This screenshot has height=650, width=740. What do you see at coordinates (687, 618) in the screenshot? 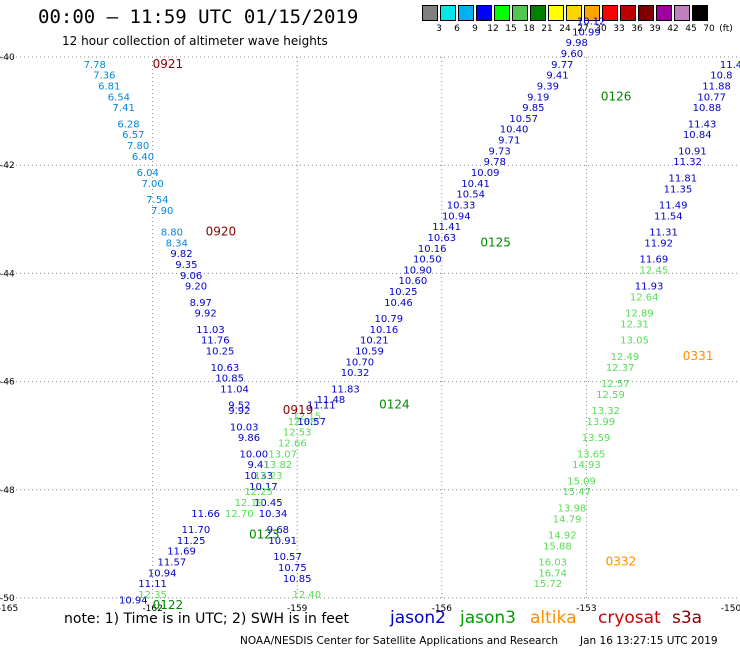
I see `satellite-s3a: s3a` at bounding box center [687, 618].